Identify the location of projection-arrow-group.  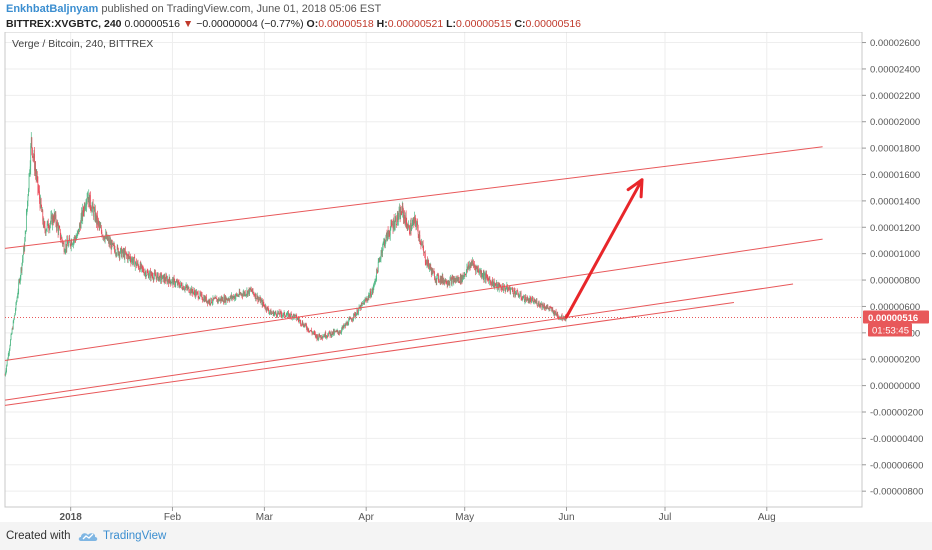
(604, 248).